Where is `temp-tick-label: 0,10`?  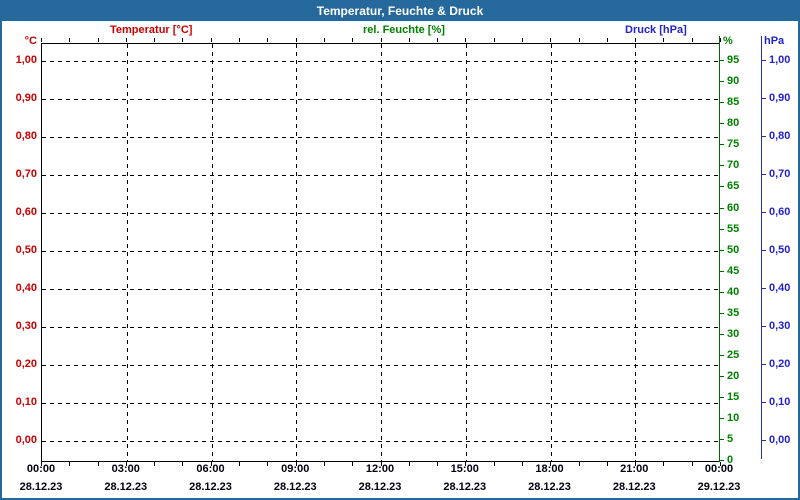
temp-tick-label: 0,10 is located at coordinates (26, 402).